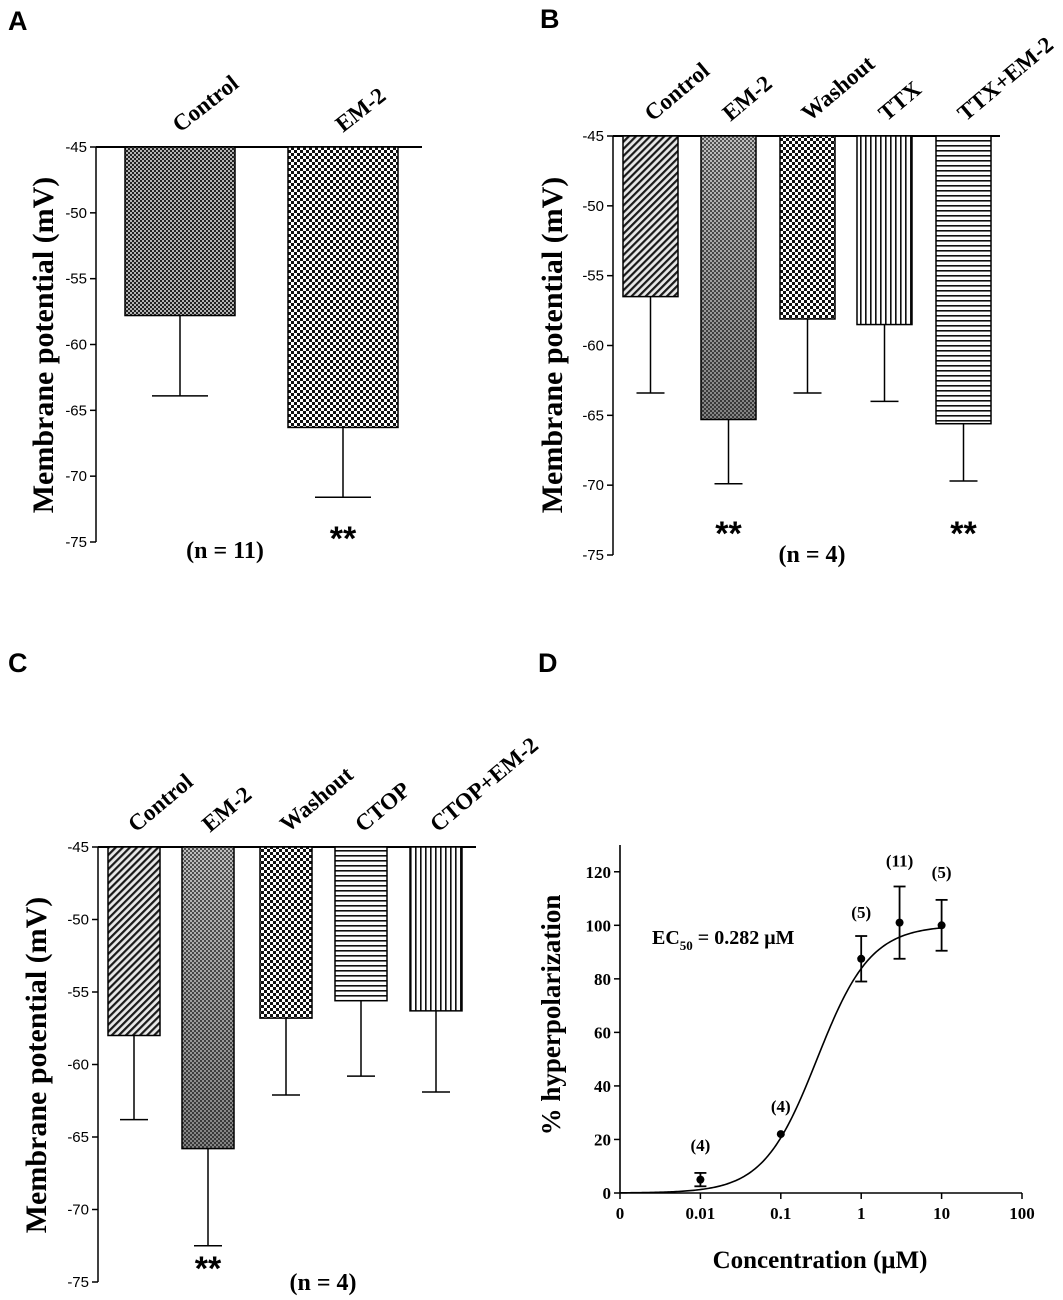 The height and width of the screenshot is (1300, 1063). I want to click on y-tick-label: 40, so click(602, 1086).